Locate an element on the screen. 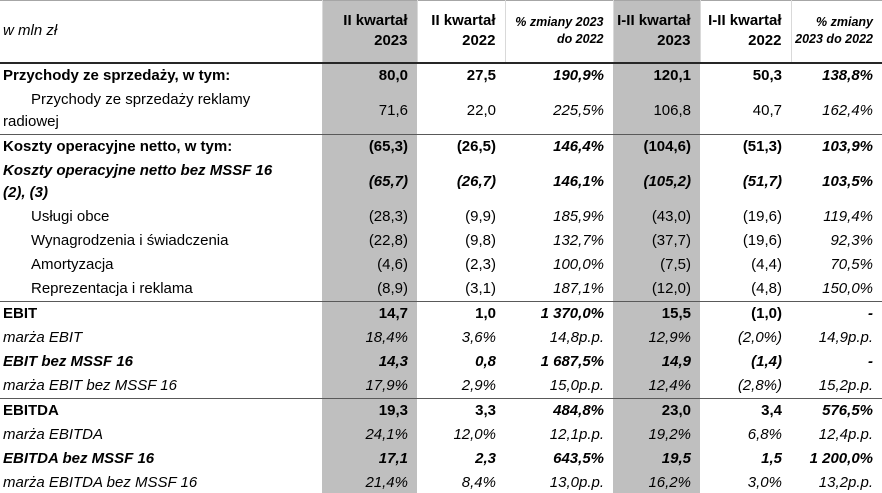 The width and height of the screenshot is (882, 493). value-cell: (37,7) is located at coordinates (656, 240).